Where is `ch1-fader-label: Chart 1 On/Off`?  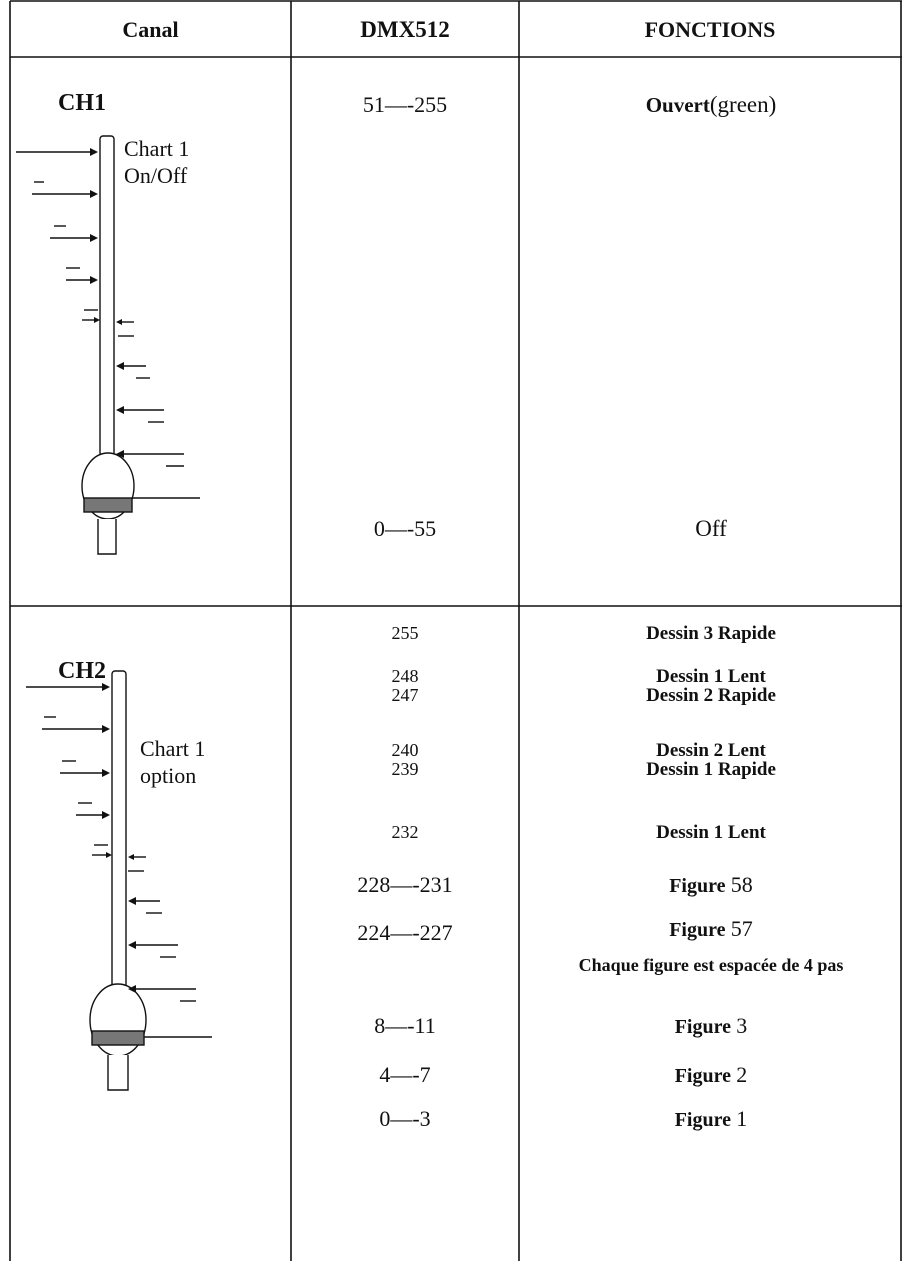 ch1-fader-label: Chart 1 On/Off is located at coordinates (156, 162).